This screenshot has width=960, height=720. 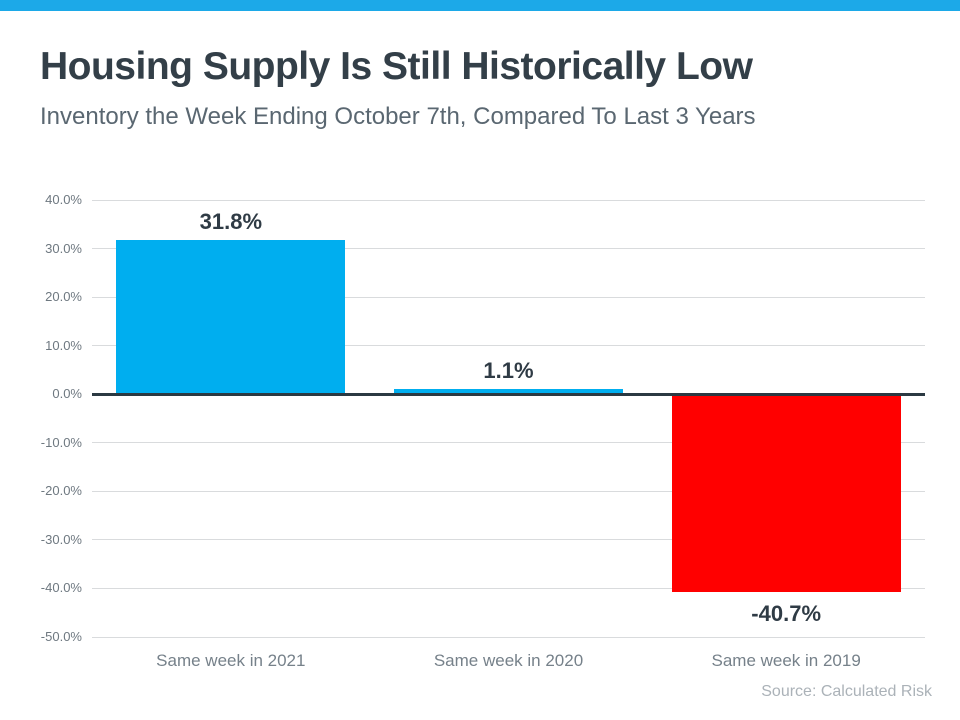 I want to click on y-axis-tick-label: 20.0%, so click(x=63, y=297).